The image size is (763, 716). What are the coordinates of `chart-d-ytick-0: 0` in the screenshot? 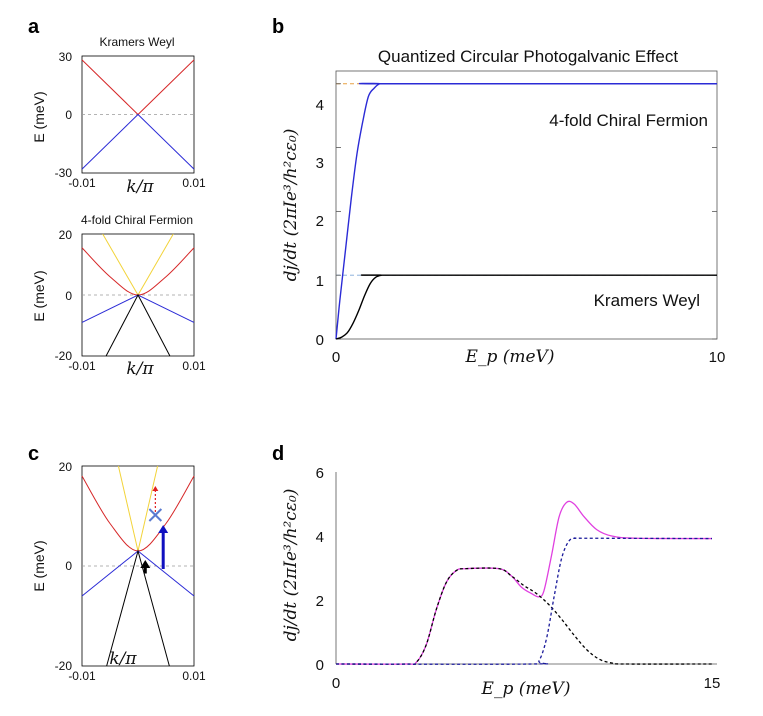 It's located at (320, 665).